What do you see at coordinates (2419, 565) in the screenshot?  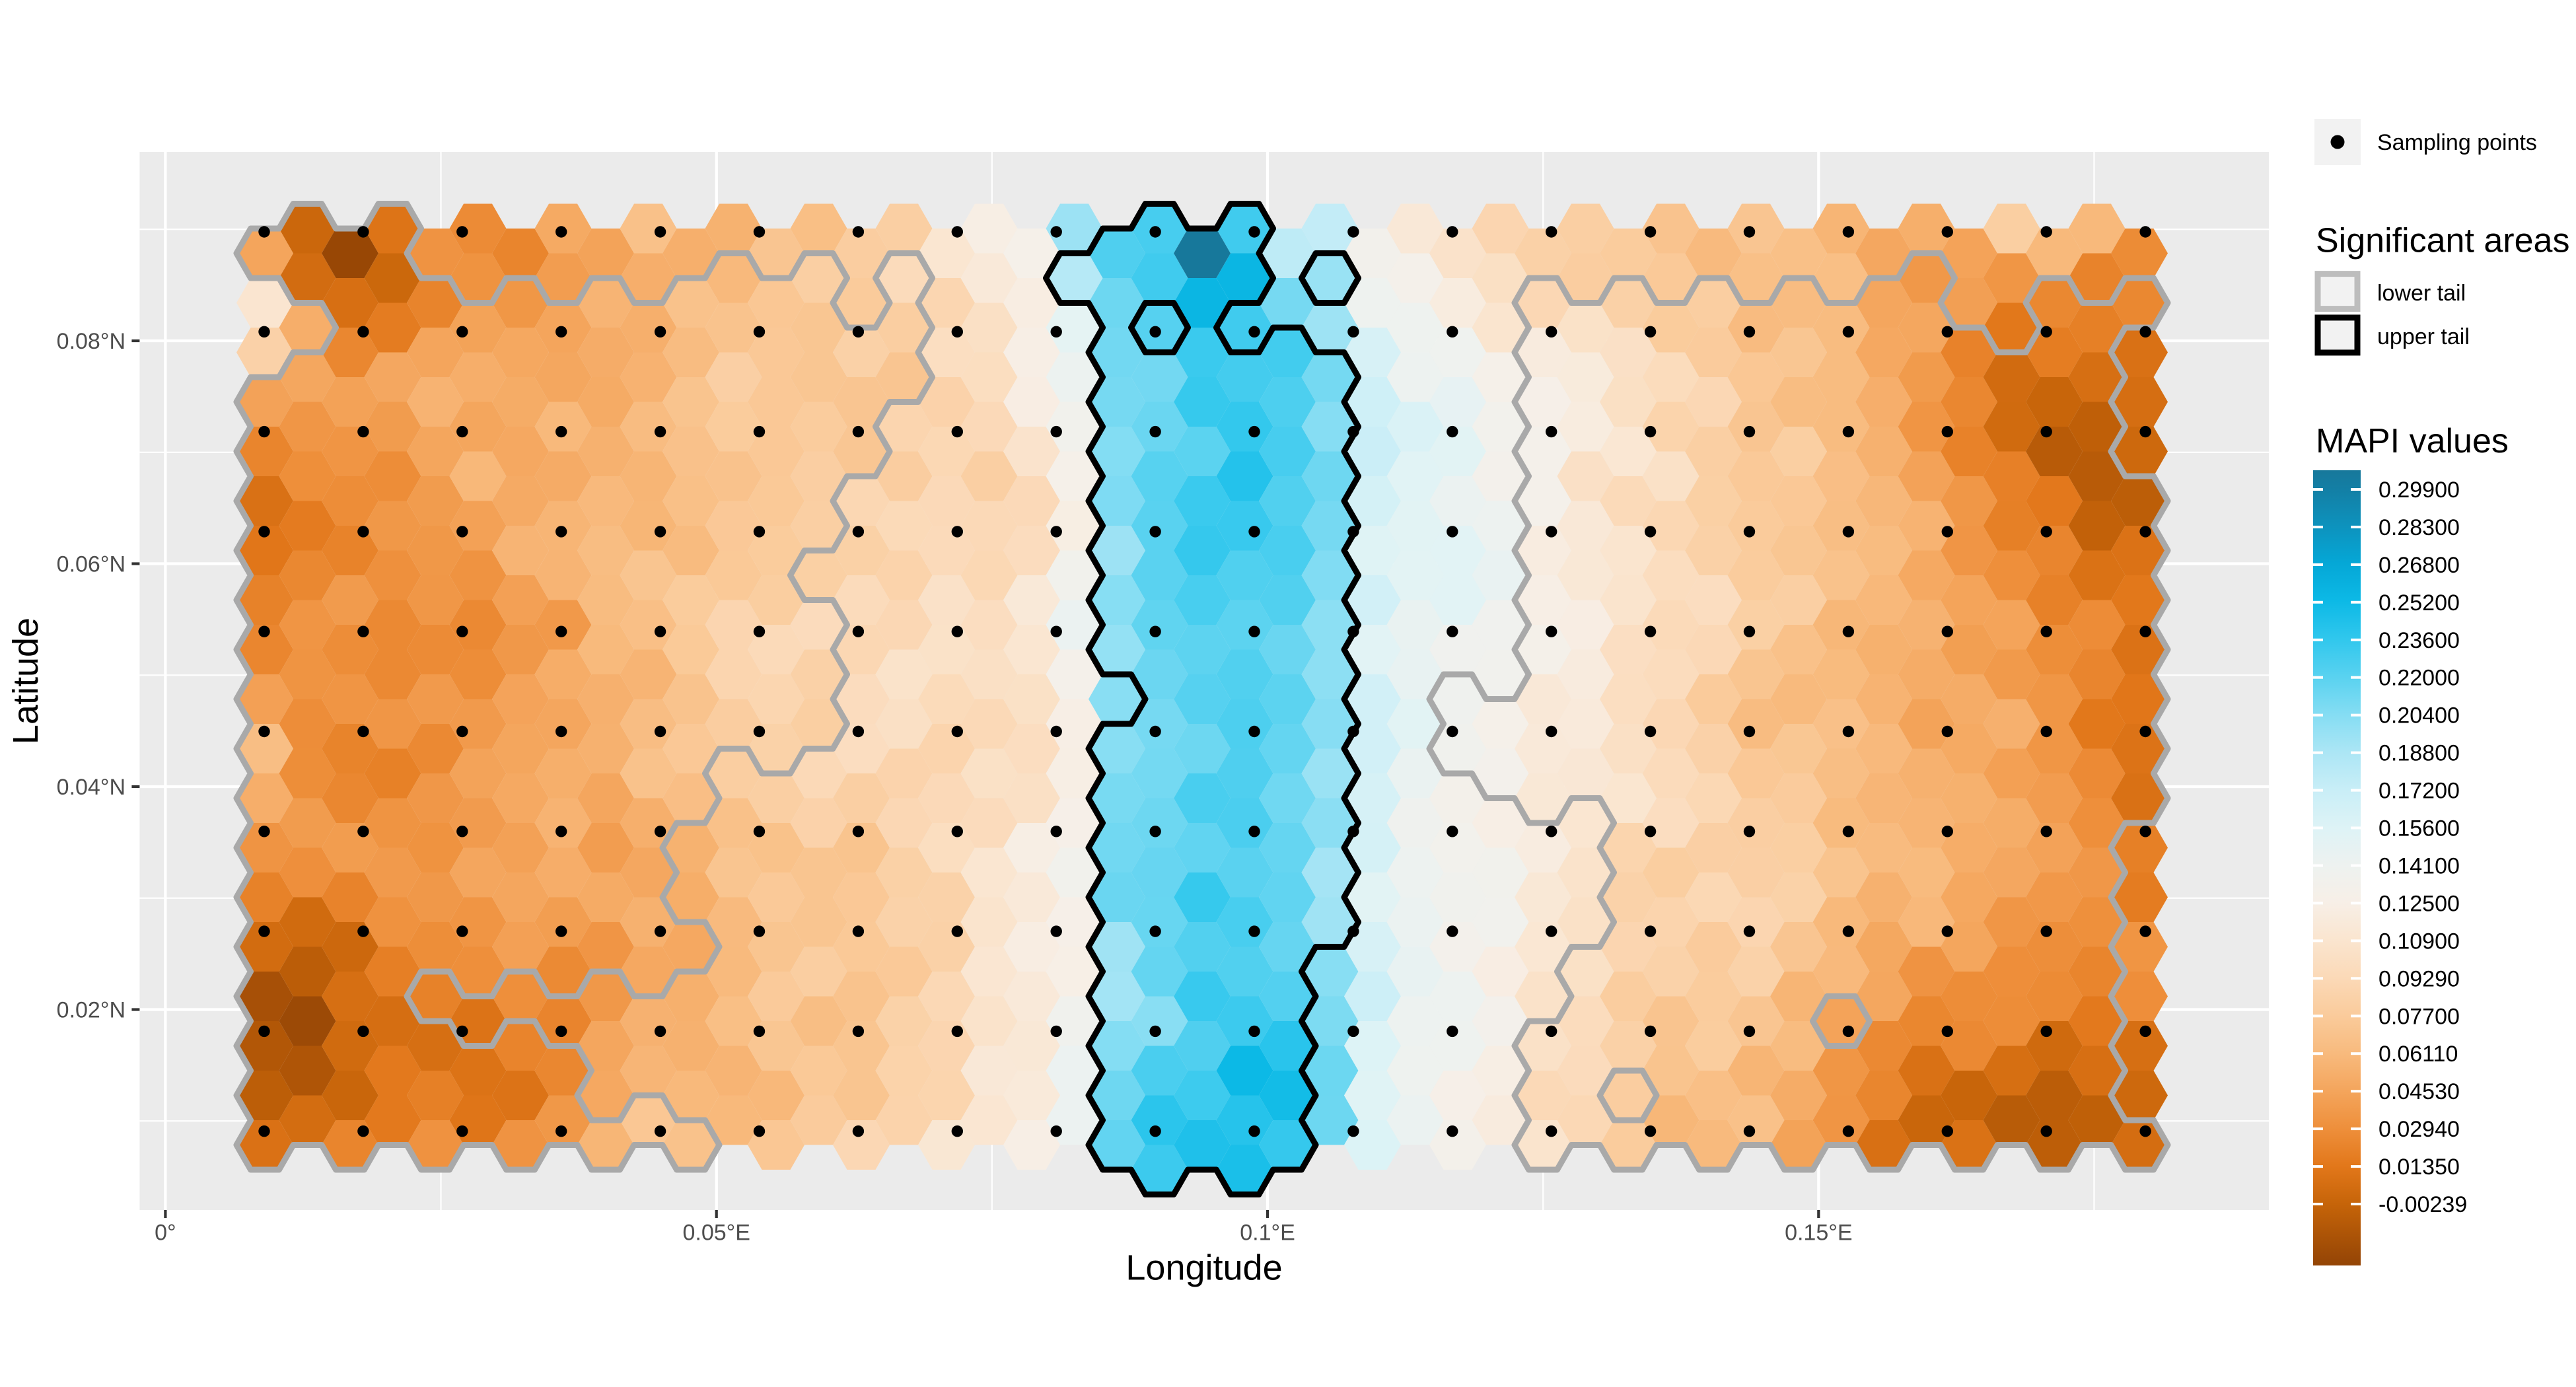 I see `svg-text: 0.26800` at bounding box center [2419, 565].